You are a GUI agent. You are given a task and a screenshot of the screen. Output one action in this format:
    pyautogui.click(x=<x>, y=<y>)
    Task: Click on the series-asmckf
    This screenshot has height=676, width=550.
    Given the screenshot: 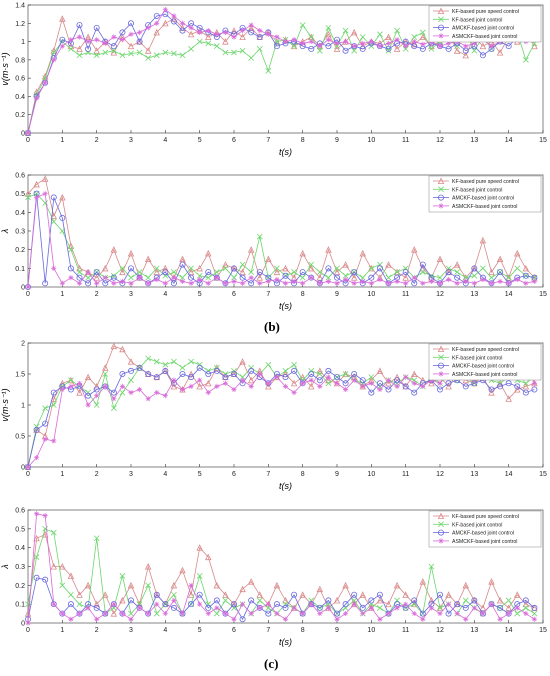 What is the action you would take?
    pyautogui.click(x=281, y=240)
    